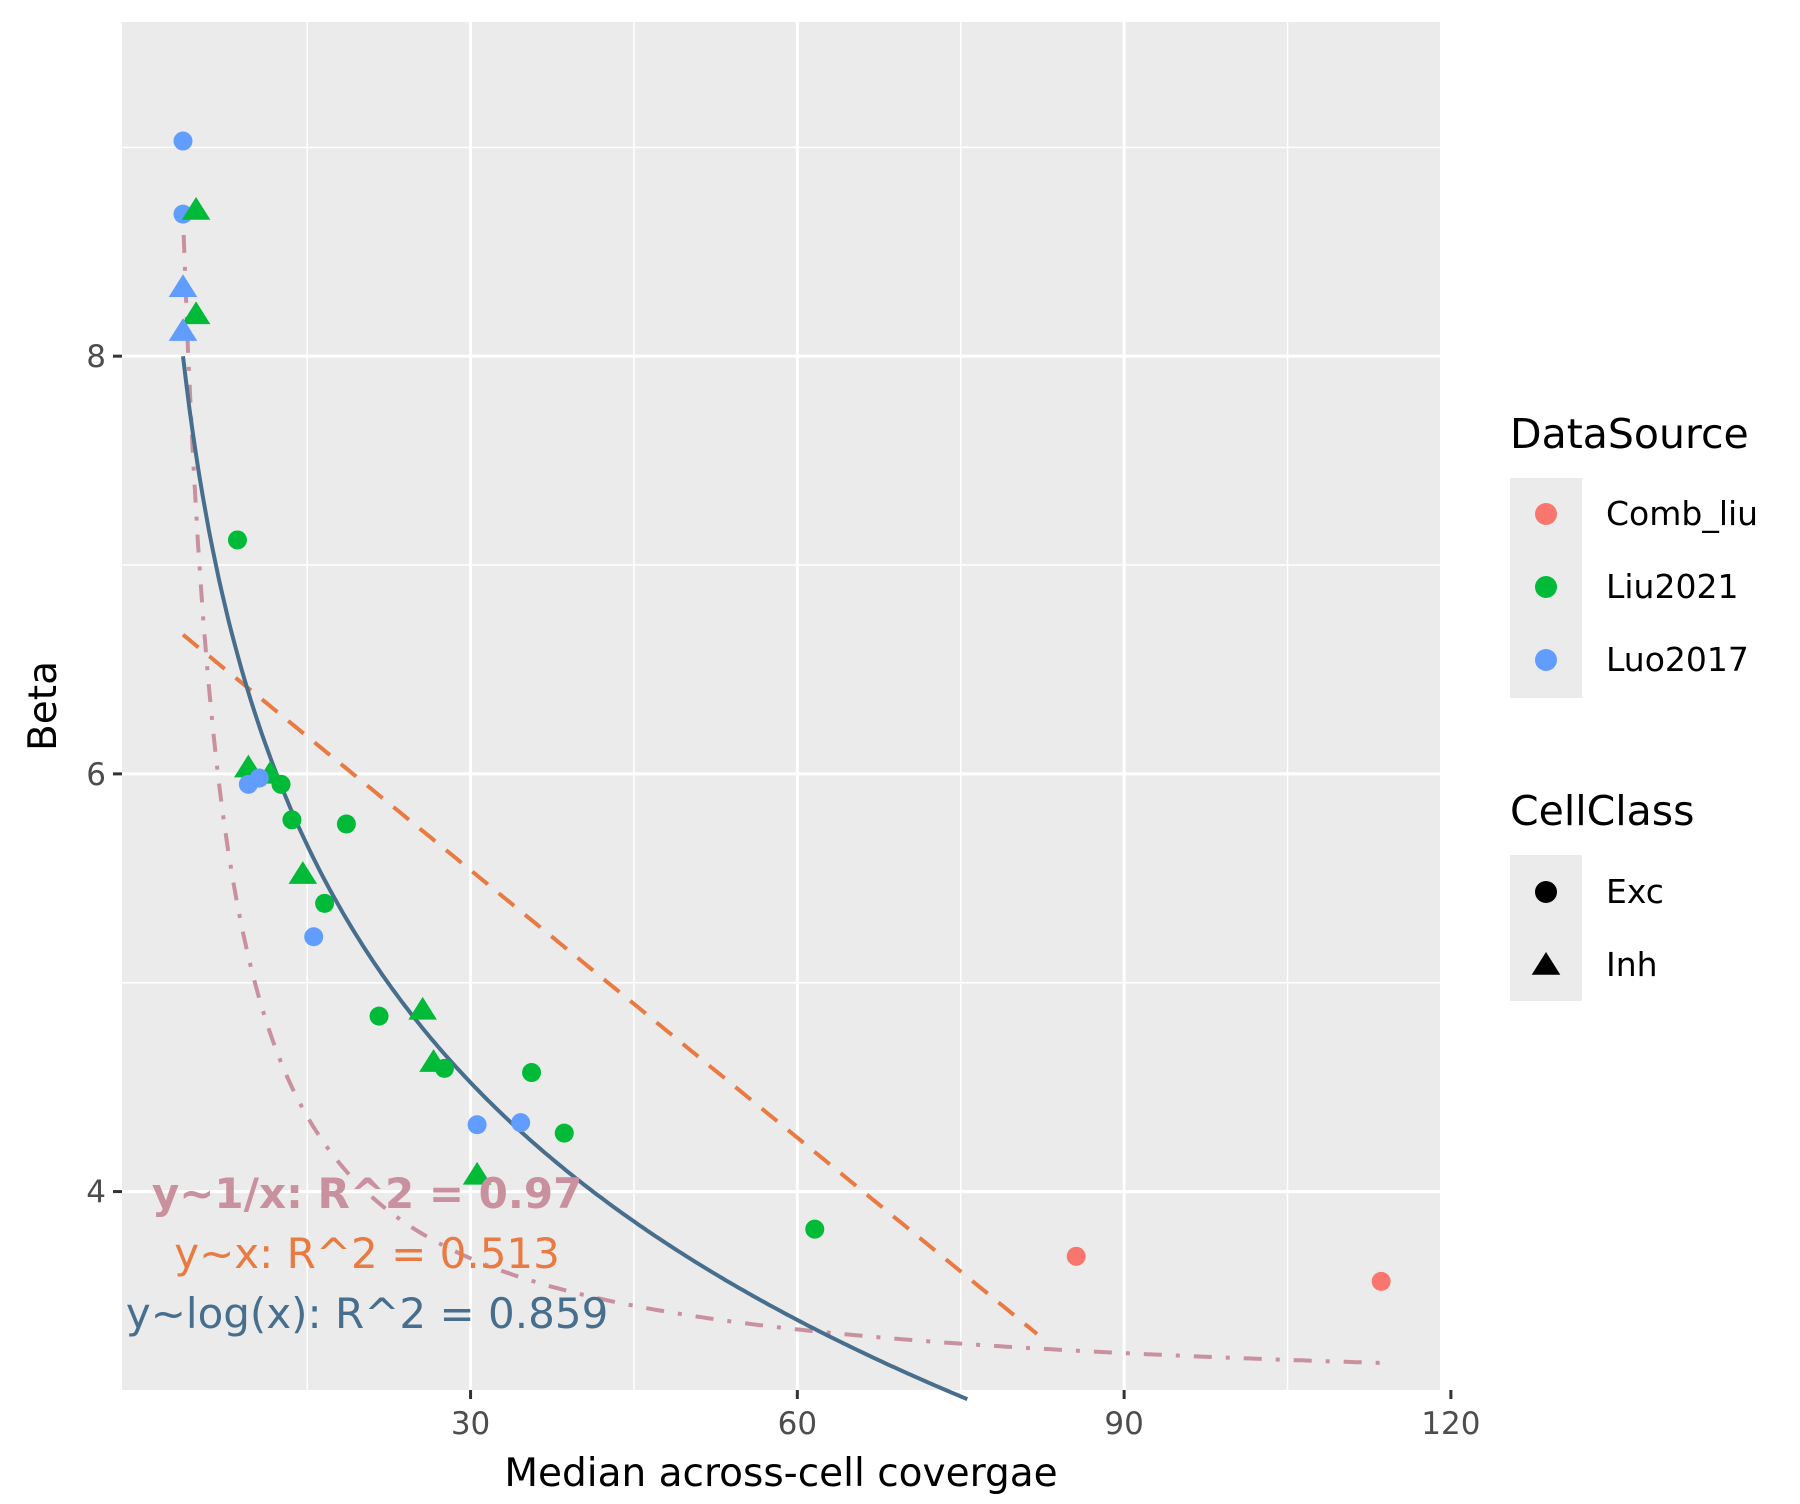  What do you see at coordinates (1450, 1424) in the screenshot?
I see `x-tick-label: 120` at bounding box center [1450, 1424].